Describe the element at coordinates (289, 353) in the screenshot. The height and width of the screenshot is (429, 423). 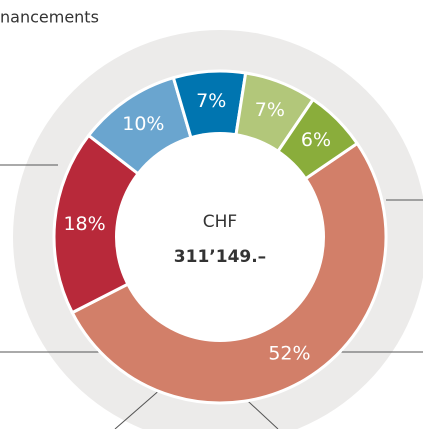
I see `data-label: 52%` at that location.